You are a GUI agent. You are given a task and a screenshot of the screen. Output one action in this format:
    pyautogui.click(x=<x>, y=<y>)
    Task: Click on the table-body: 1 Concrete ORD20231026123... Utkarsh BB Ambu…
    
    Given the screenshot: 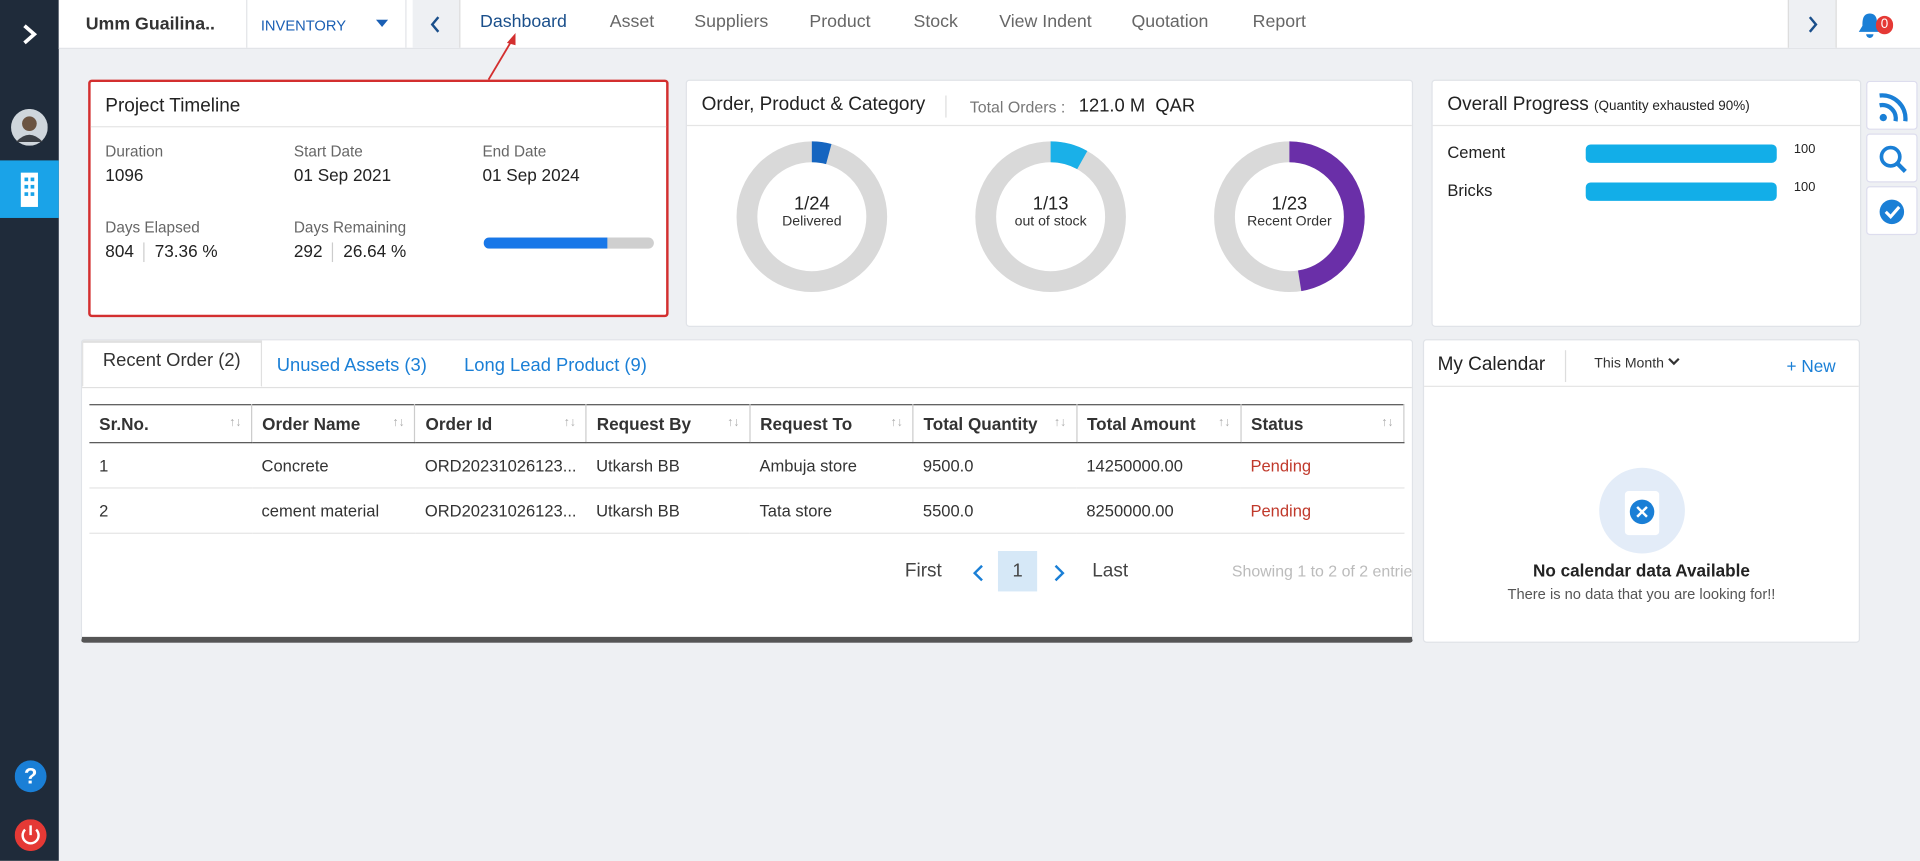 What is the action you would take?
    pyautogui.click(x=746, y=488)
    